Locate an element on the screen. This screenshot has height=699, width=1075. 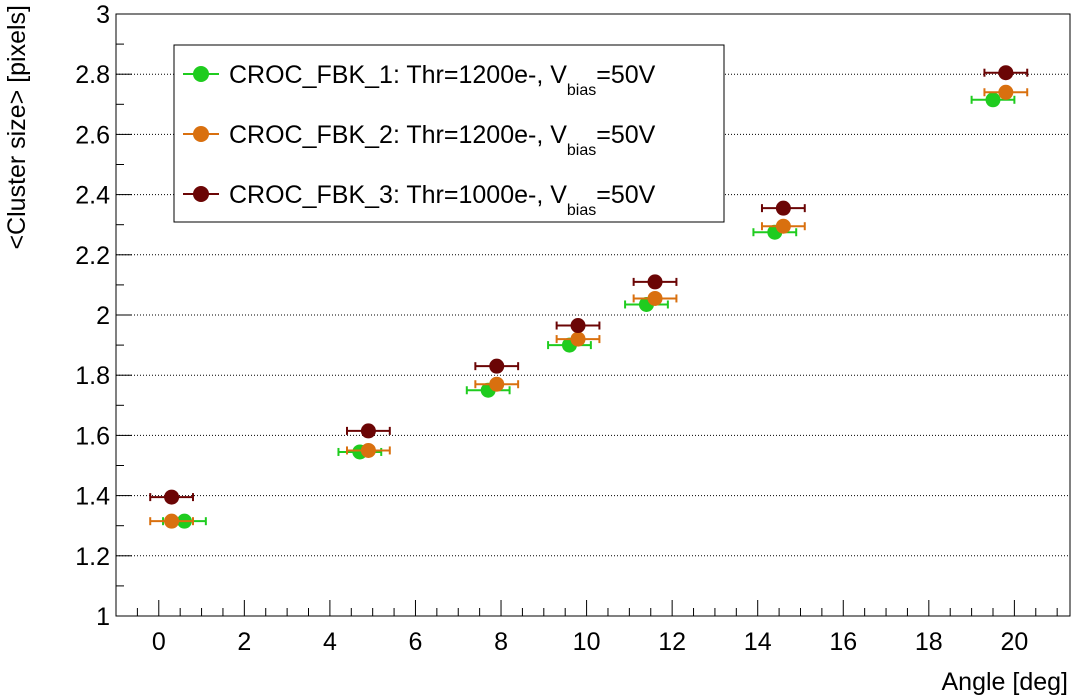
y-tick-label: 3 is located at coordinates (103, 15).